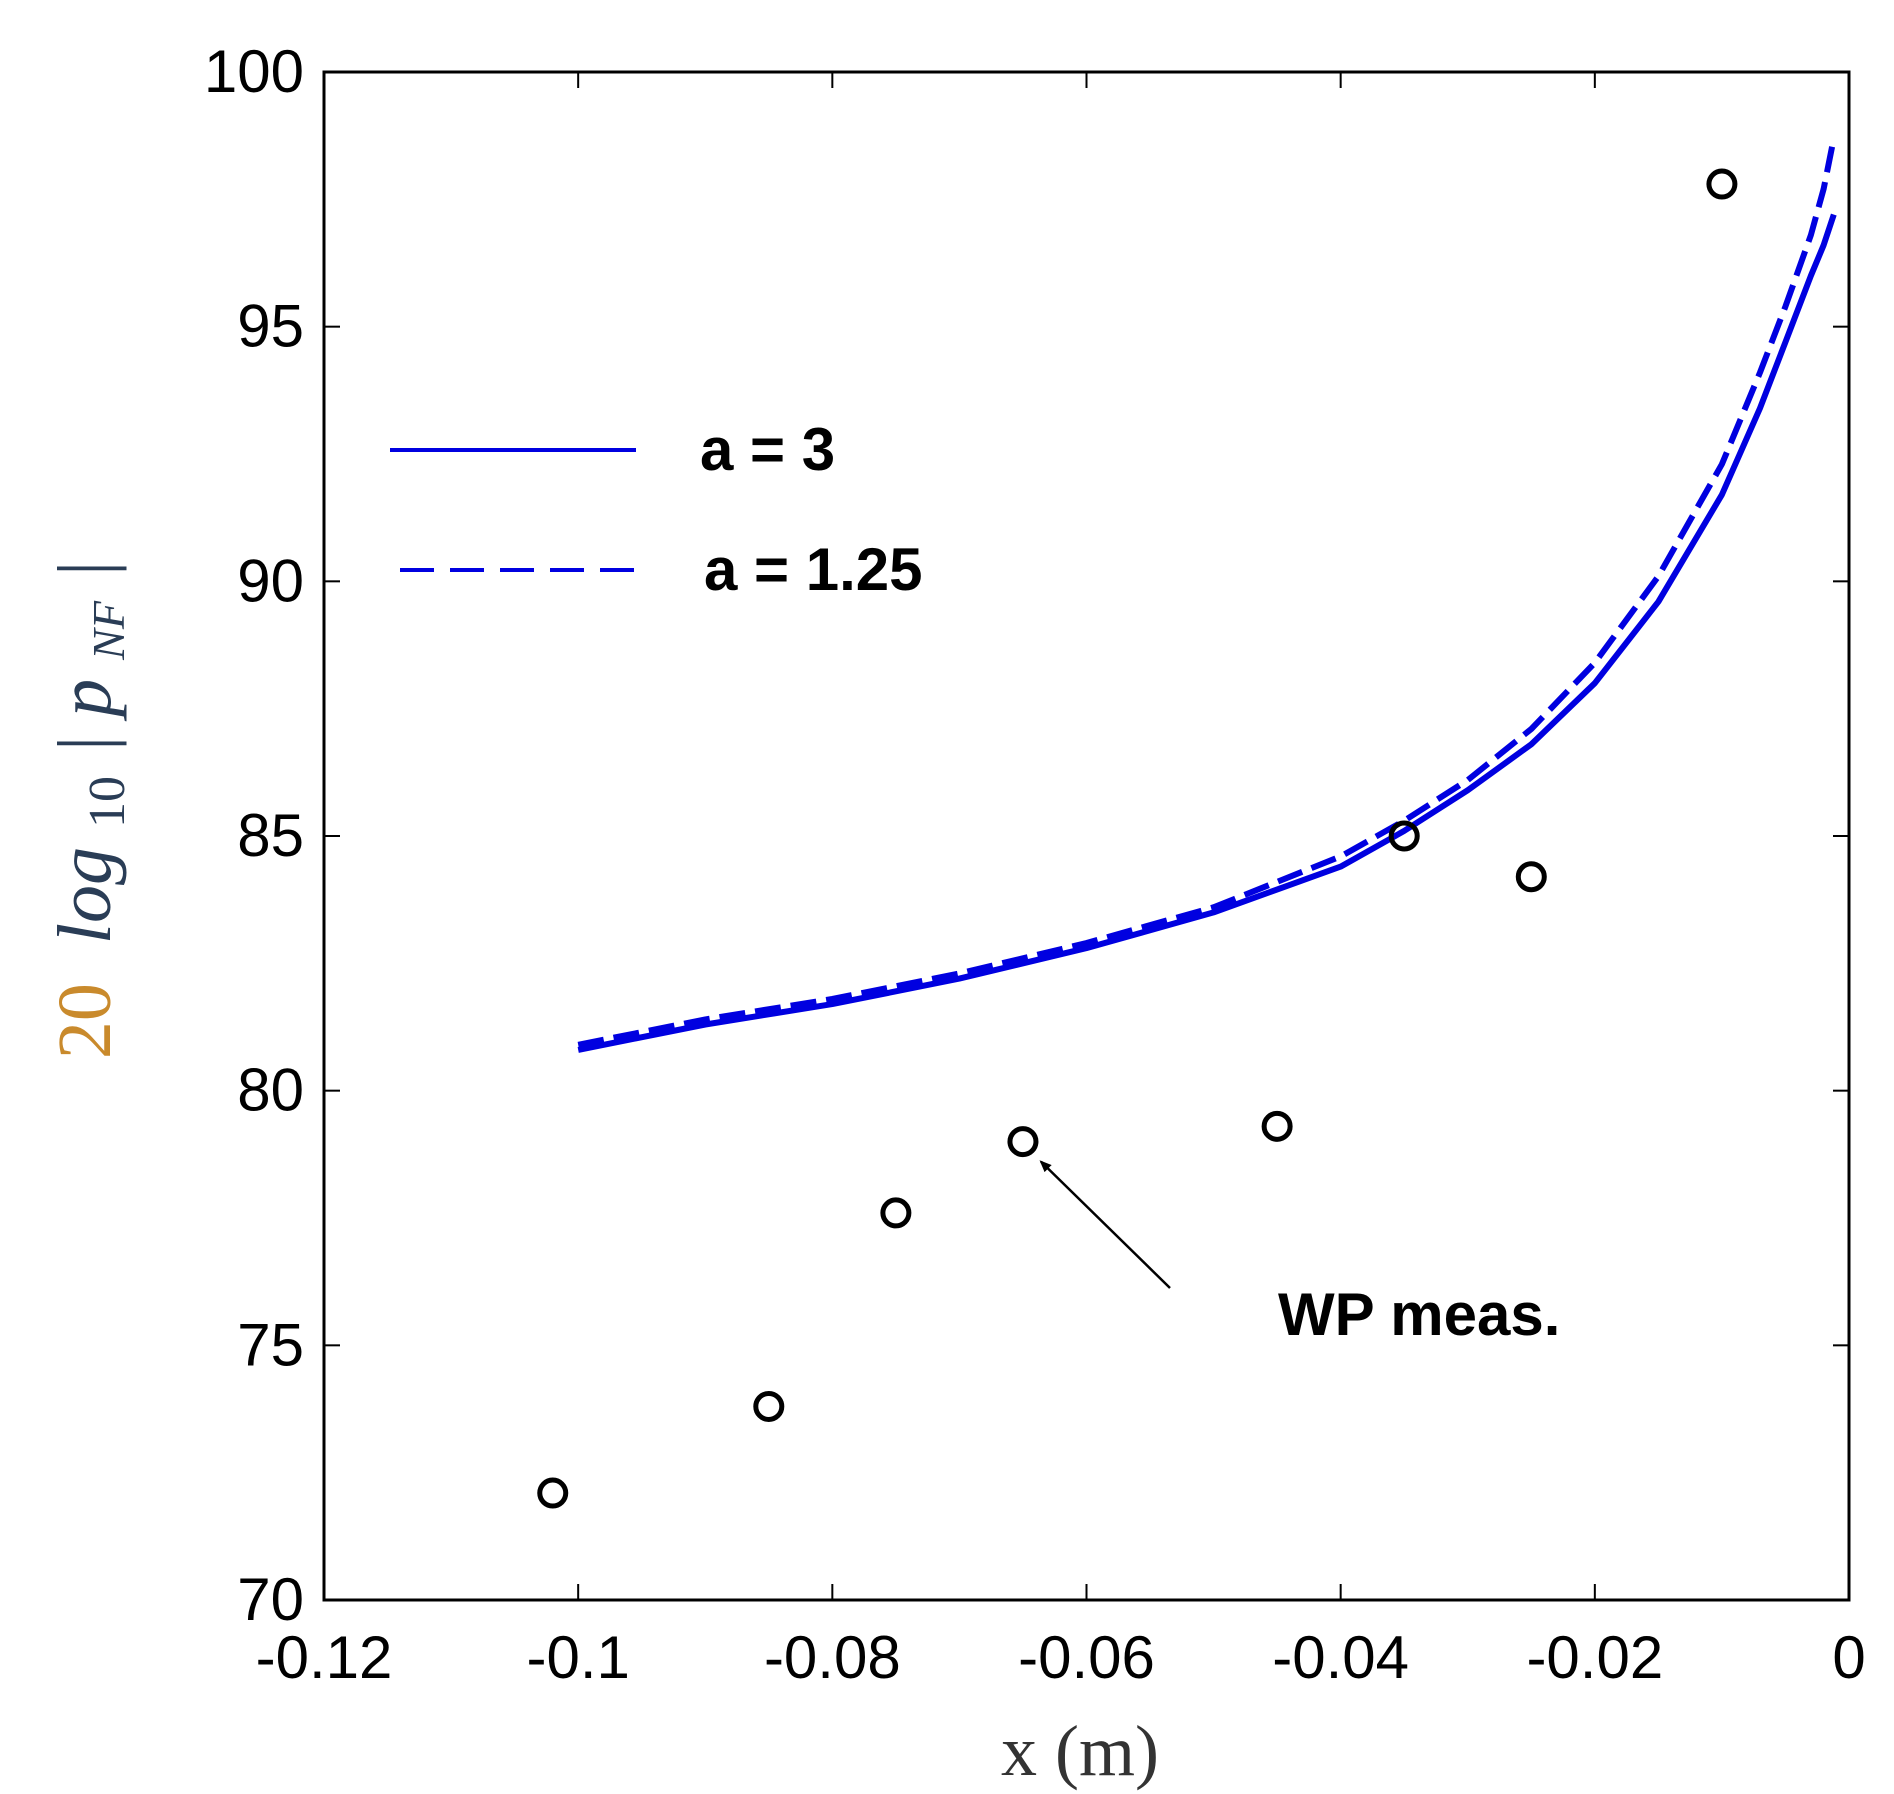 This screenshot has height=1794, width=1894. What do you see at coordinates (85, 895) in the screenshot?
I see `ylabel-log: log` at bounding box center [85, 895].